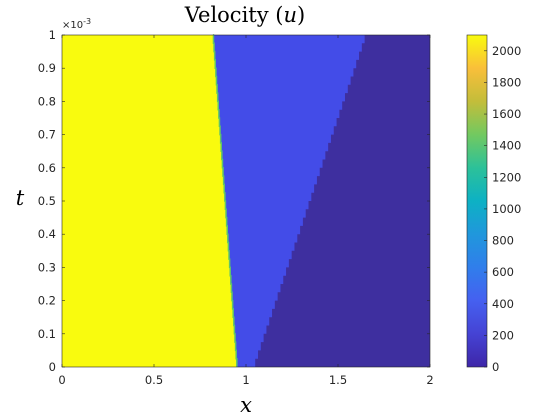 The image size is (560, 420). Describe the element at coordinates (47, 101) in the screenshot. I see `y-tick-label: 0.8` at that location.